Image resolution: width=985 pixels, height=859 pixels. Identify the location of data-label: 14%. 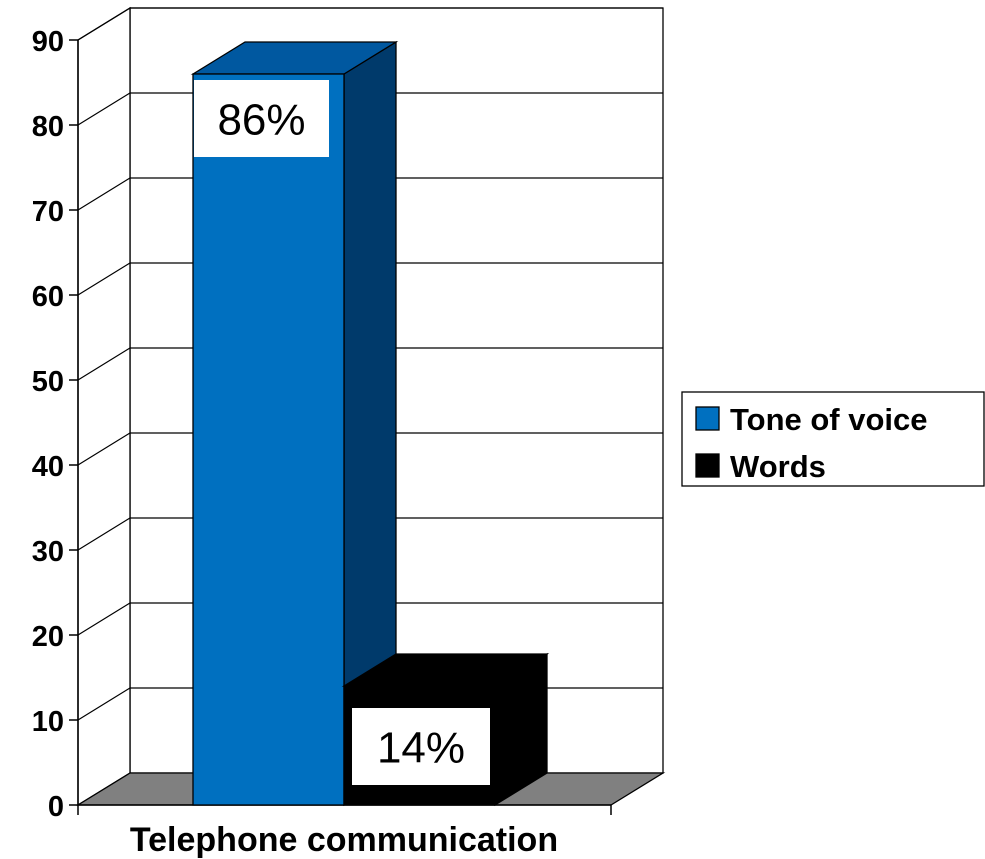
(421, 748).